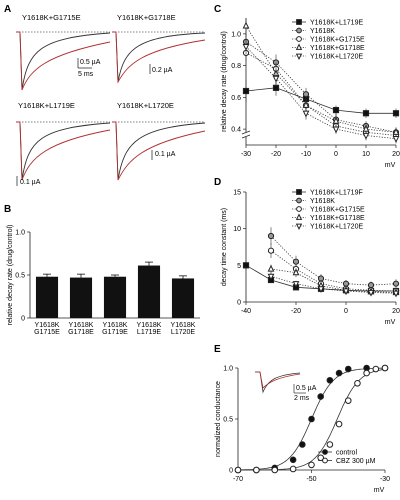  Describe the element at coordinates (327, 23) in the screenshot. I see `legend-entry: Y1618K+L1719E` at that location.